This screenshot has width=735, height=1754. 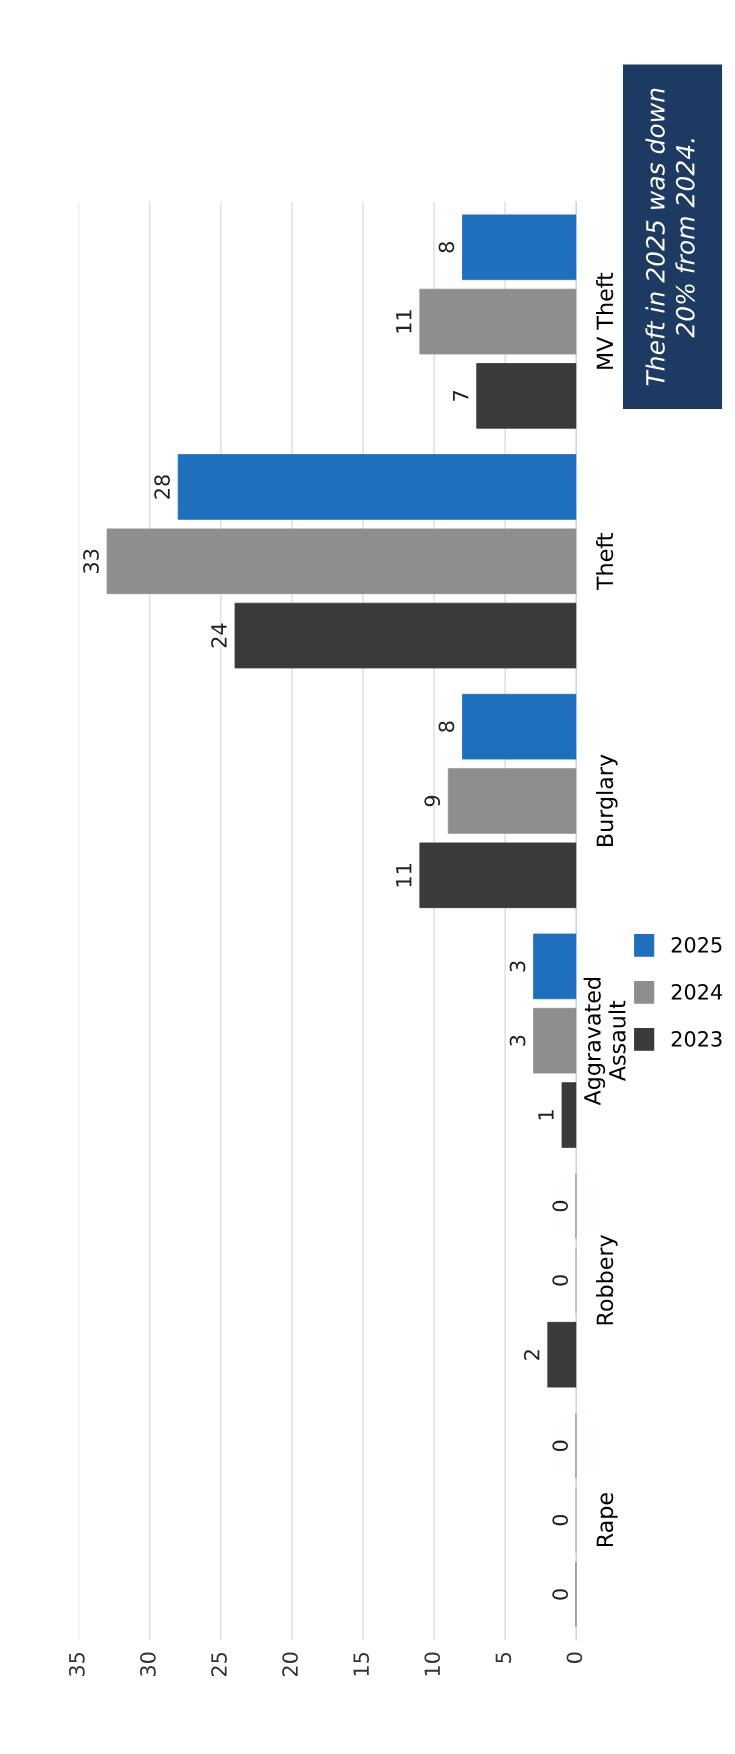 I want to click on data-label: 1, so click(x=546, y=1115).